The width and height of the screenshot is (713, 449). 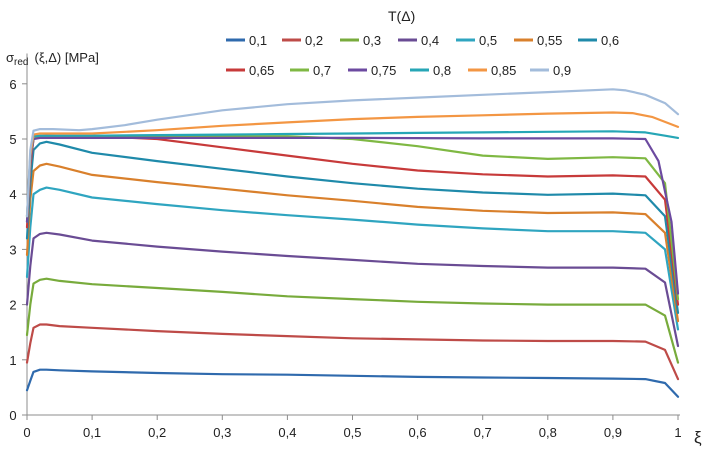 What do you see at coordinates (21, 62) in the screenshot?
I see `y-axis-label-subscript: red` at bounding box center [21, 62].